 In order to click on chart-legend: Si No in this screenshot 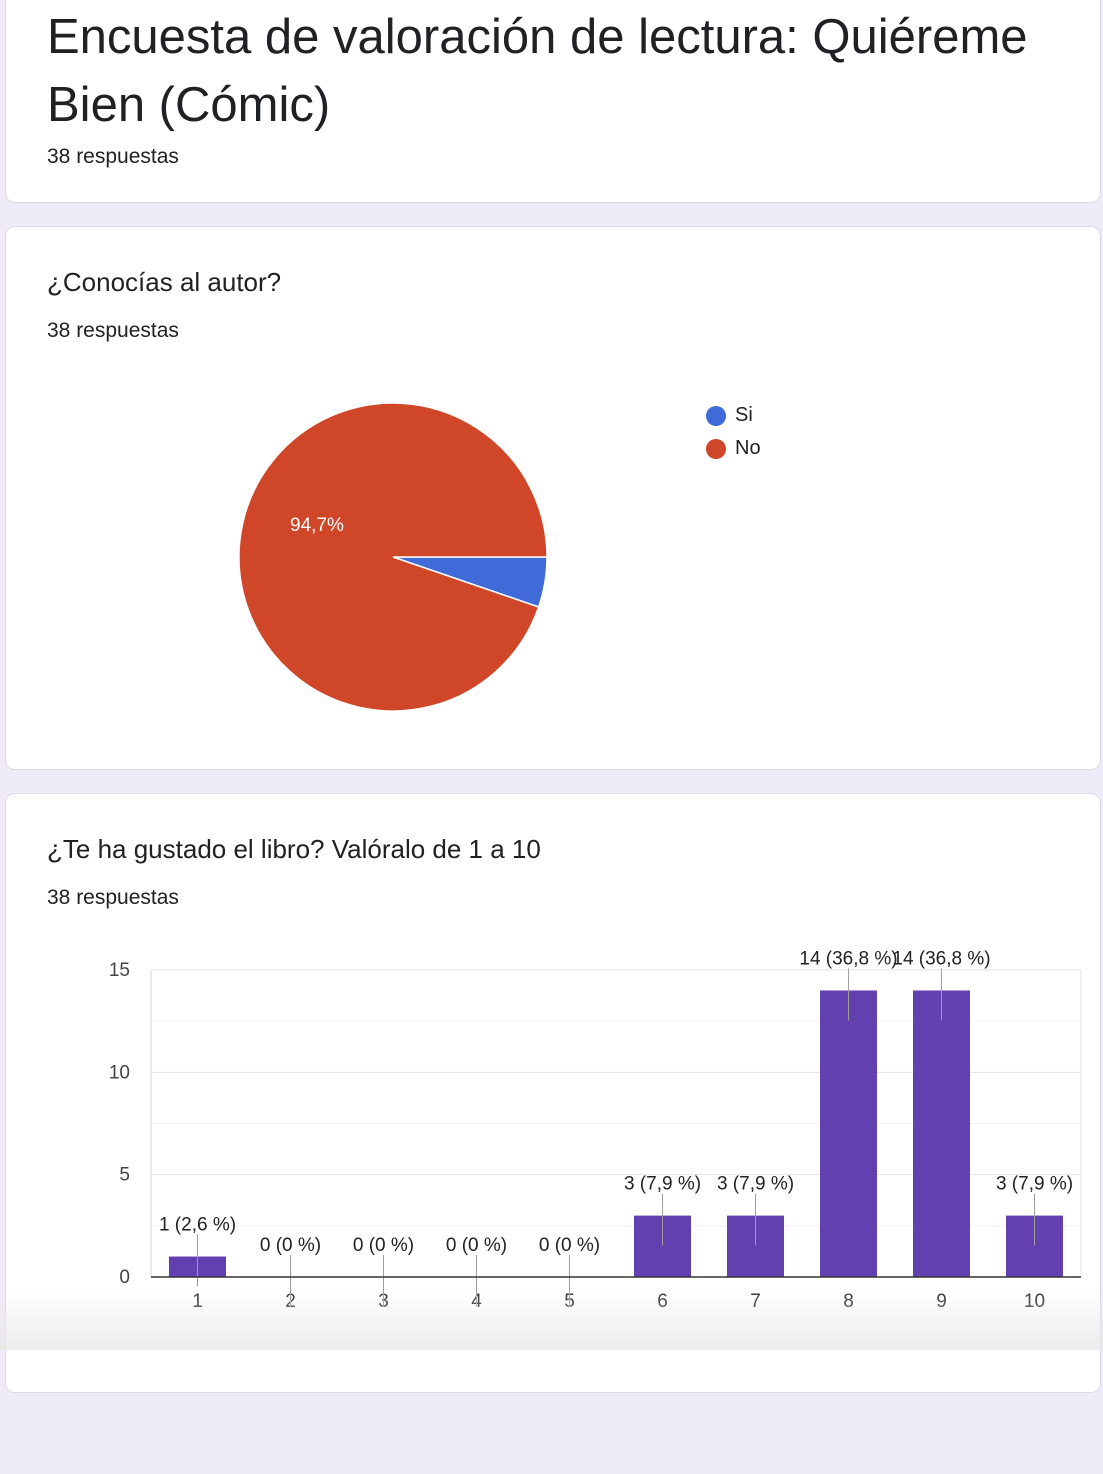, I will do `click(733, 432)`.